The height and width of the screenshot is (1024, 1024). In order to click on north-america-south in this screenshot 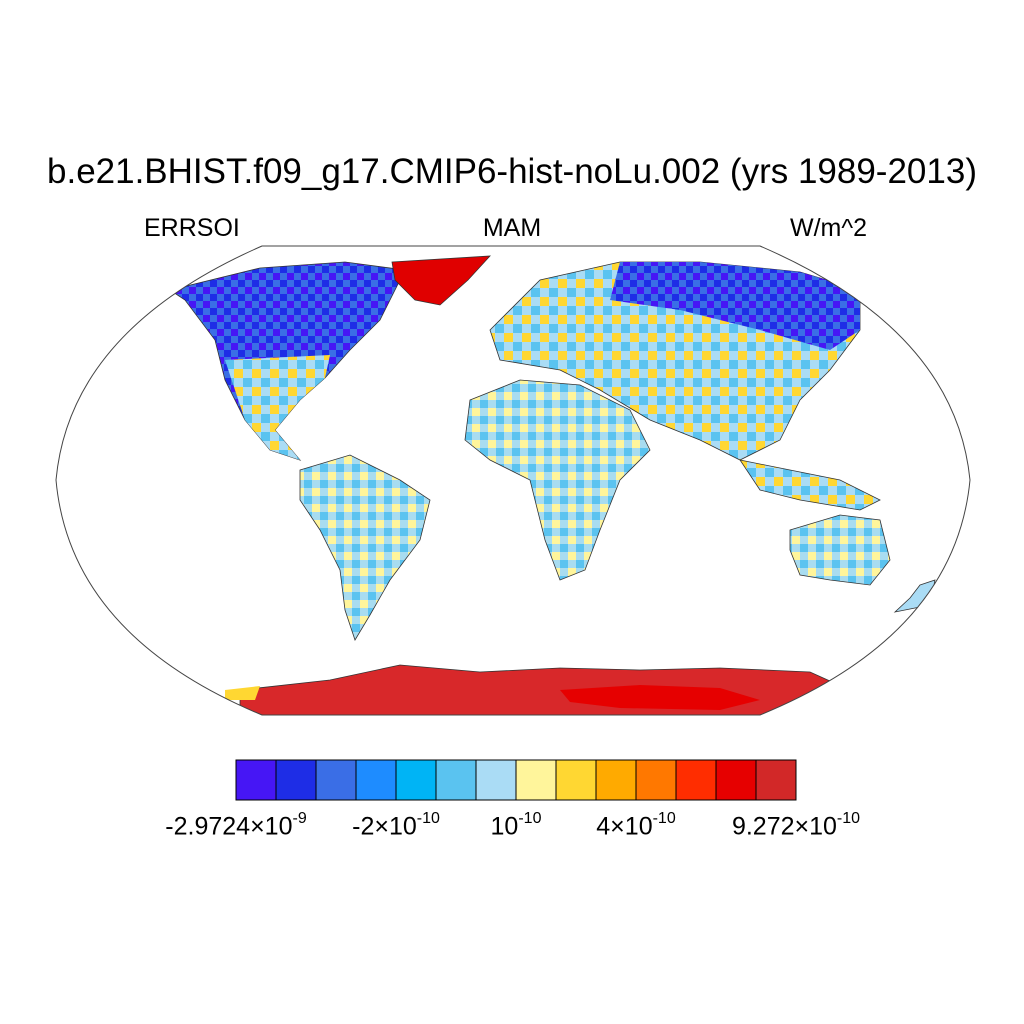, I will do `click(277, 407)`.